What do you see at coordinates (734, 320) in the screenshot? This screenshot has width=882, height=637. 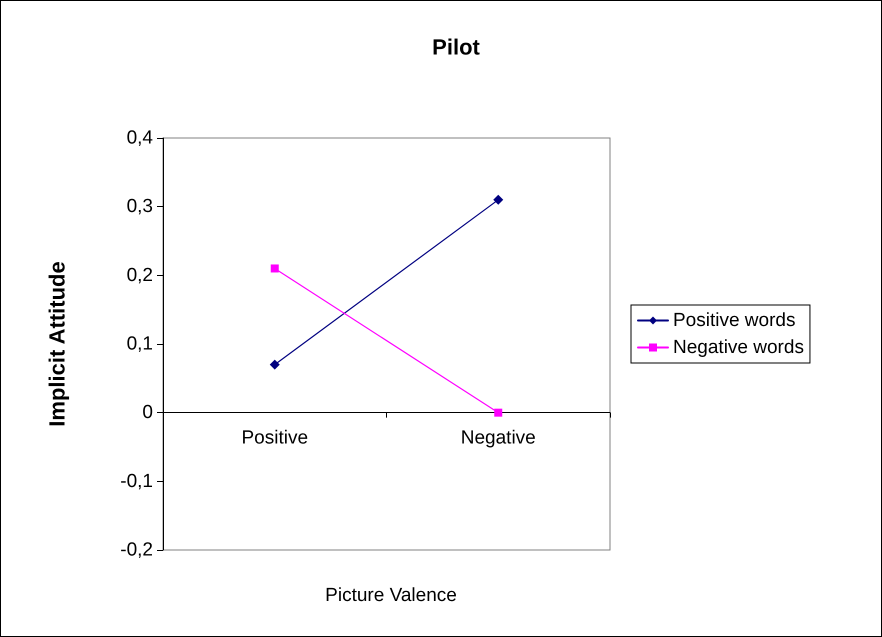 I see `legend-label: Positive words` at bounding box center [734, 320].